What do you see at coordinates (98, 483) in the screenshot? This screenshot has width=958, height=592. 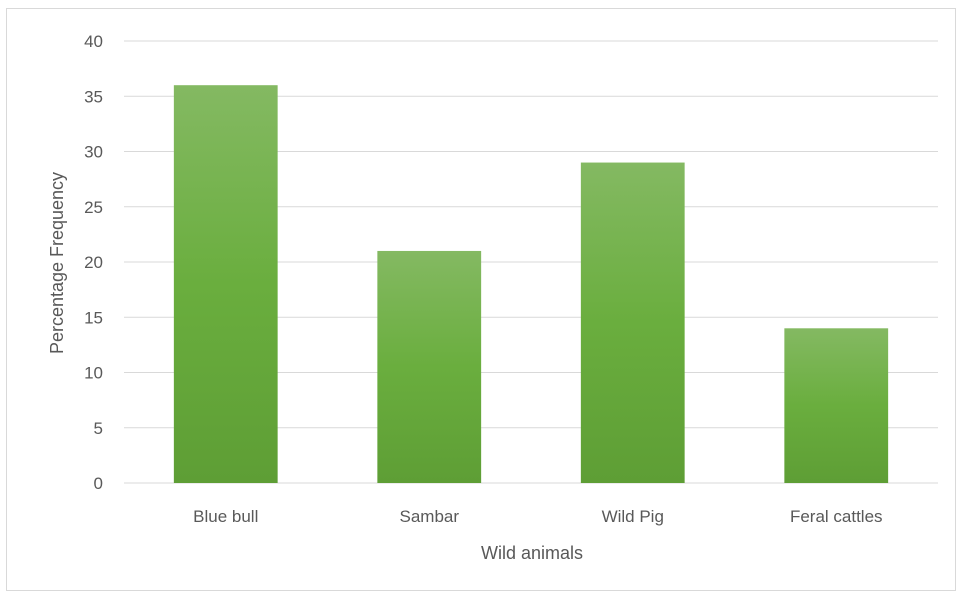 I see `y-tick-label: 0` at bounding box center [98, 483].